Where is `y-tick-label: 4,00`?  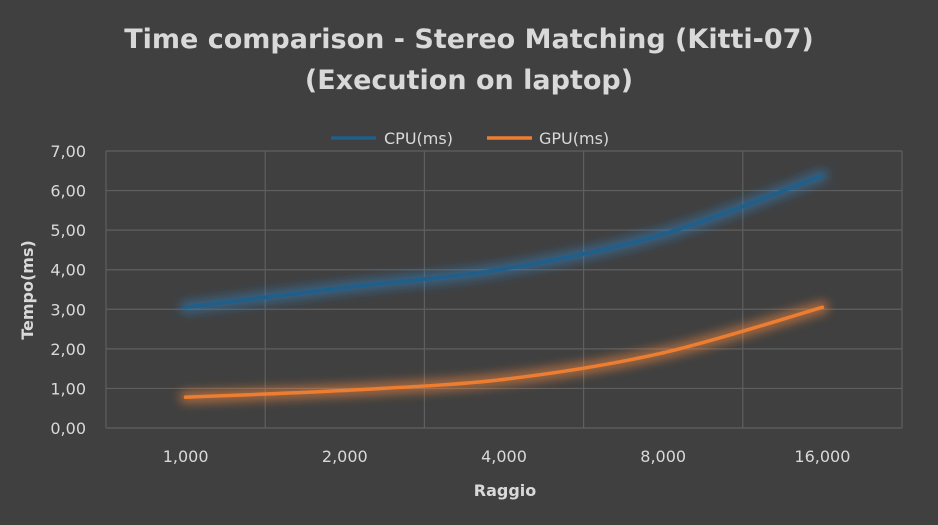 y-tick-label: 4,00 is located at coordinates (68, 270).